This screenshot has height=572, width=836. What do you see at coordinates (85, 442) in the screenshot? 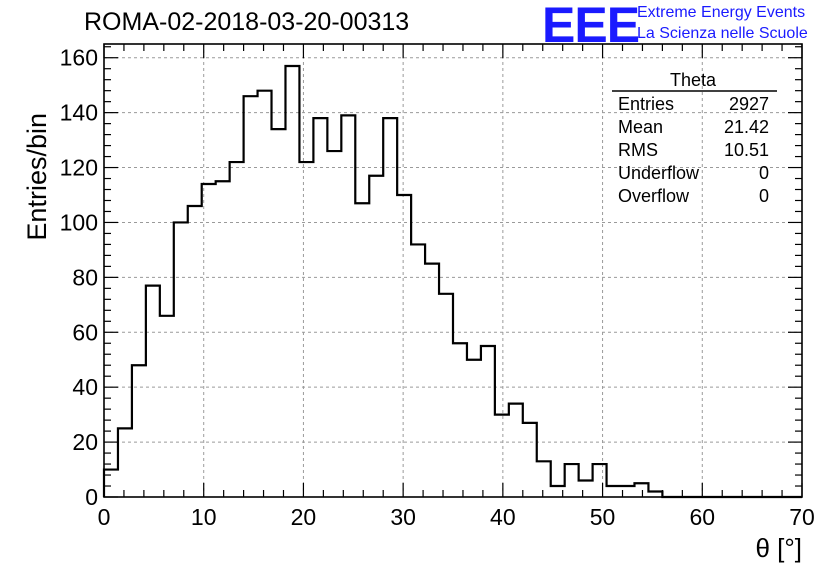
I see `y-tick-label: 20` at bounding box center [85, 442].